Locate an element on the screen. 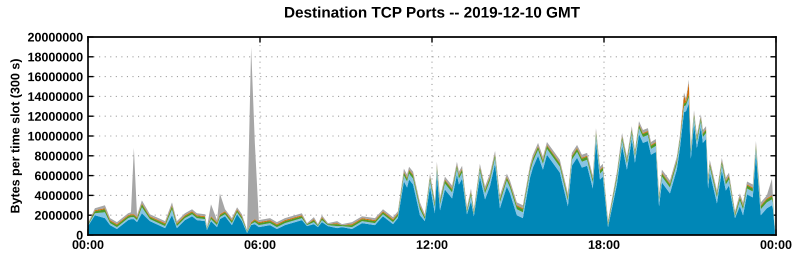  y-axis-title: Bytes per time slot (300 s) is located at coordinates (16, 136).